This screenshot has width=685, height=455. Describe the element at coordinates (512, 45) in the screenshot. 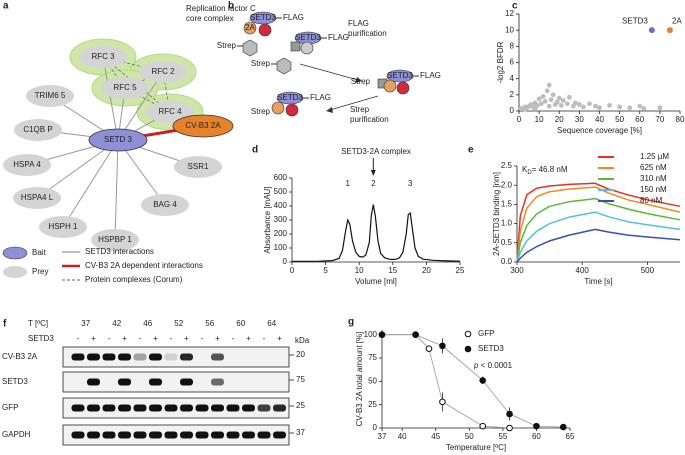

I see `y-tick-label: 8` at that location.